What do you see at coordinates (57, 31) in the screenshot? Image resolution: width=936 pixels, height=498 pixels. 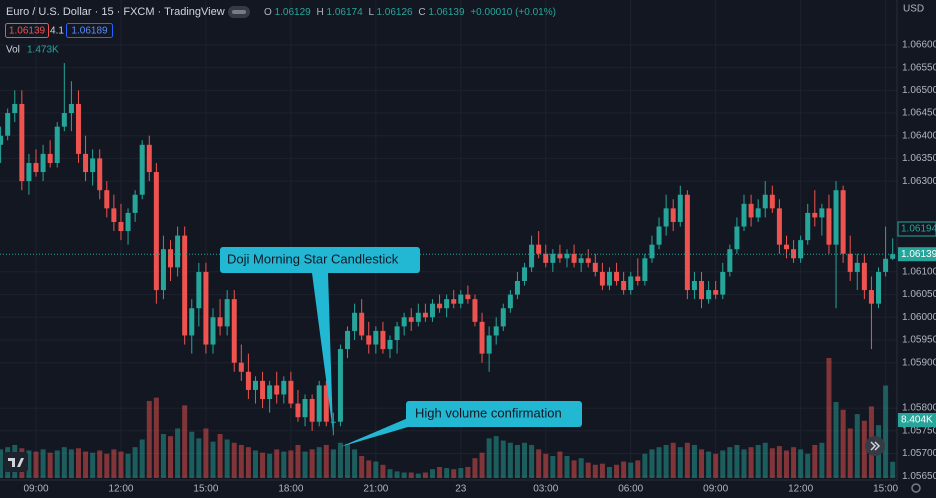 I see `spread: 4.1` at bounding box center [57, 31].